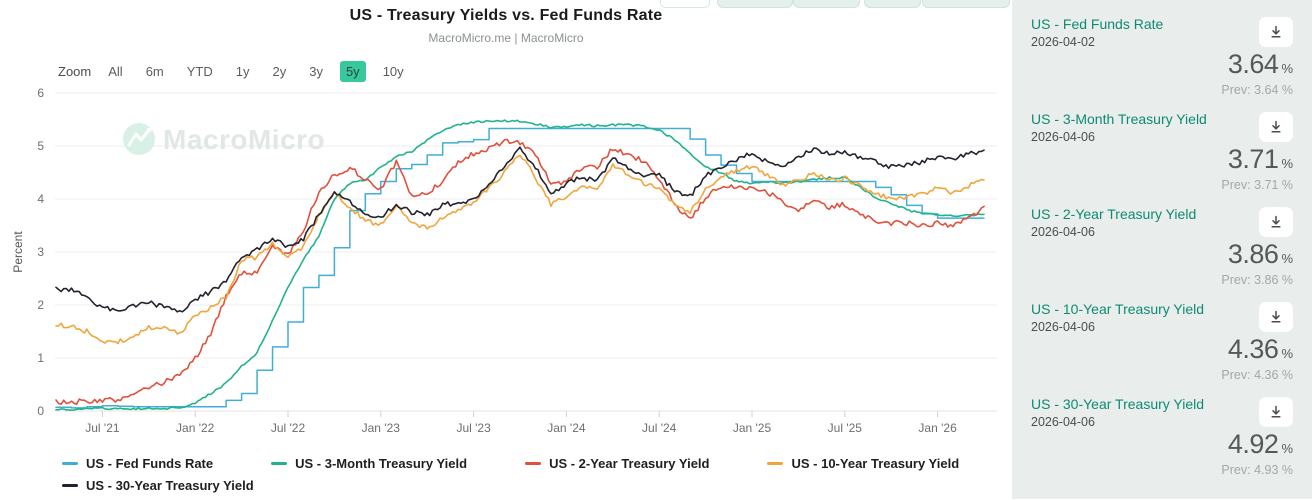 The image size is (1312, 500). What do you see at coordinates (150, 463) in the screenshot?
I see `legend-label: US - Fed Funds Rate` at bounding box center [150, 463].